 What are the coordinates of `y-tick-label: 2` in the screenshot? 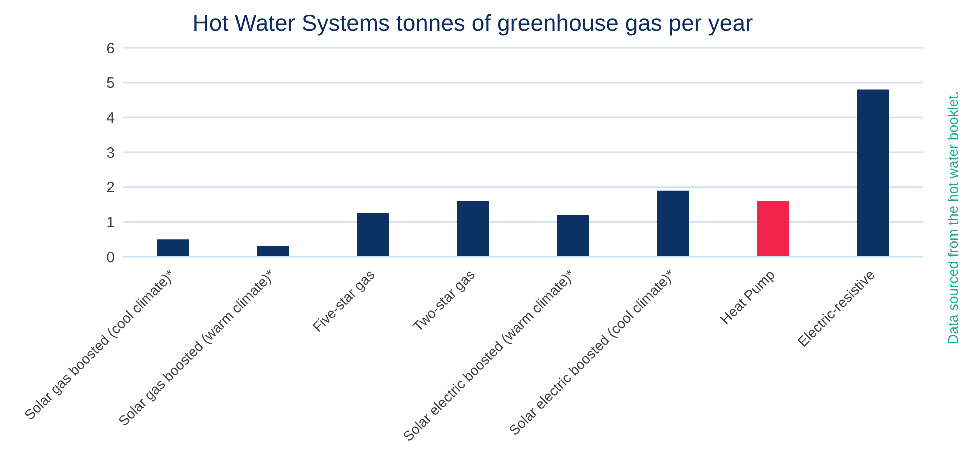 It's located at (110, 188).